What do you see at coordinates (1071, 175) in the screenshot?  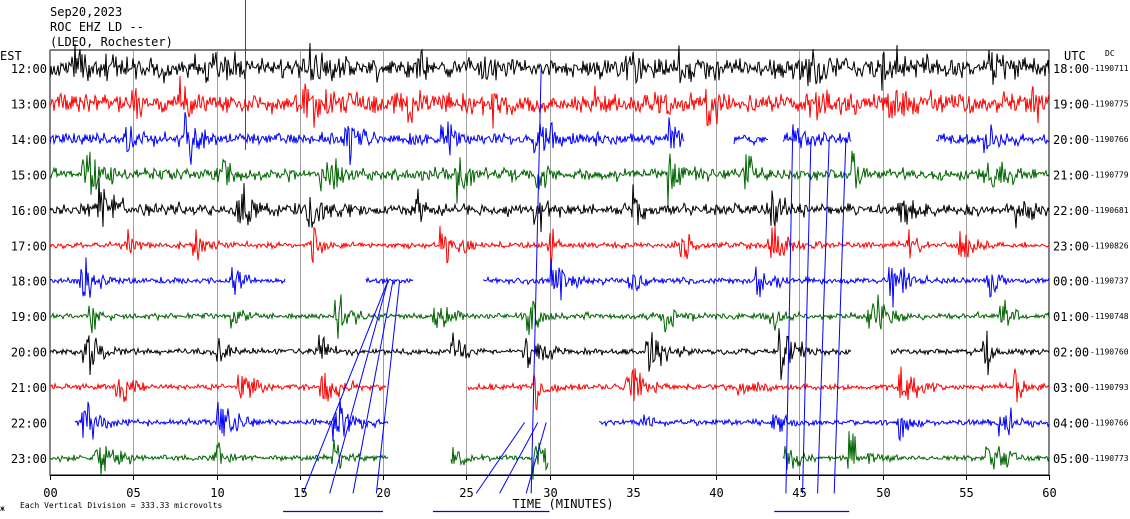 I see `utc-hour-label: 21:00` at bounding box center [1071, 175].